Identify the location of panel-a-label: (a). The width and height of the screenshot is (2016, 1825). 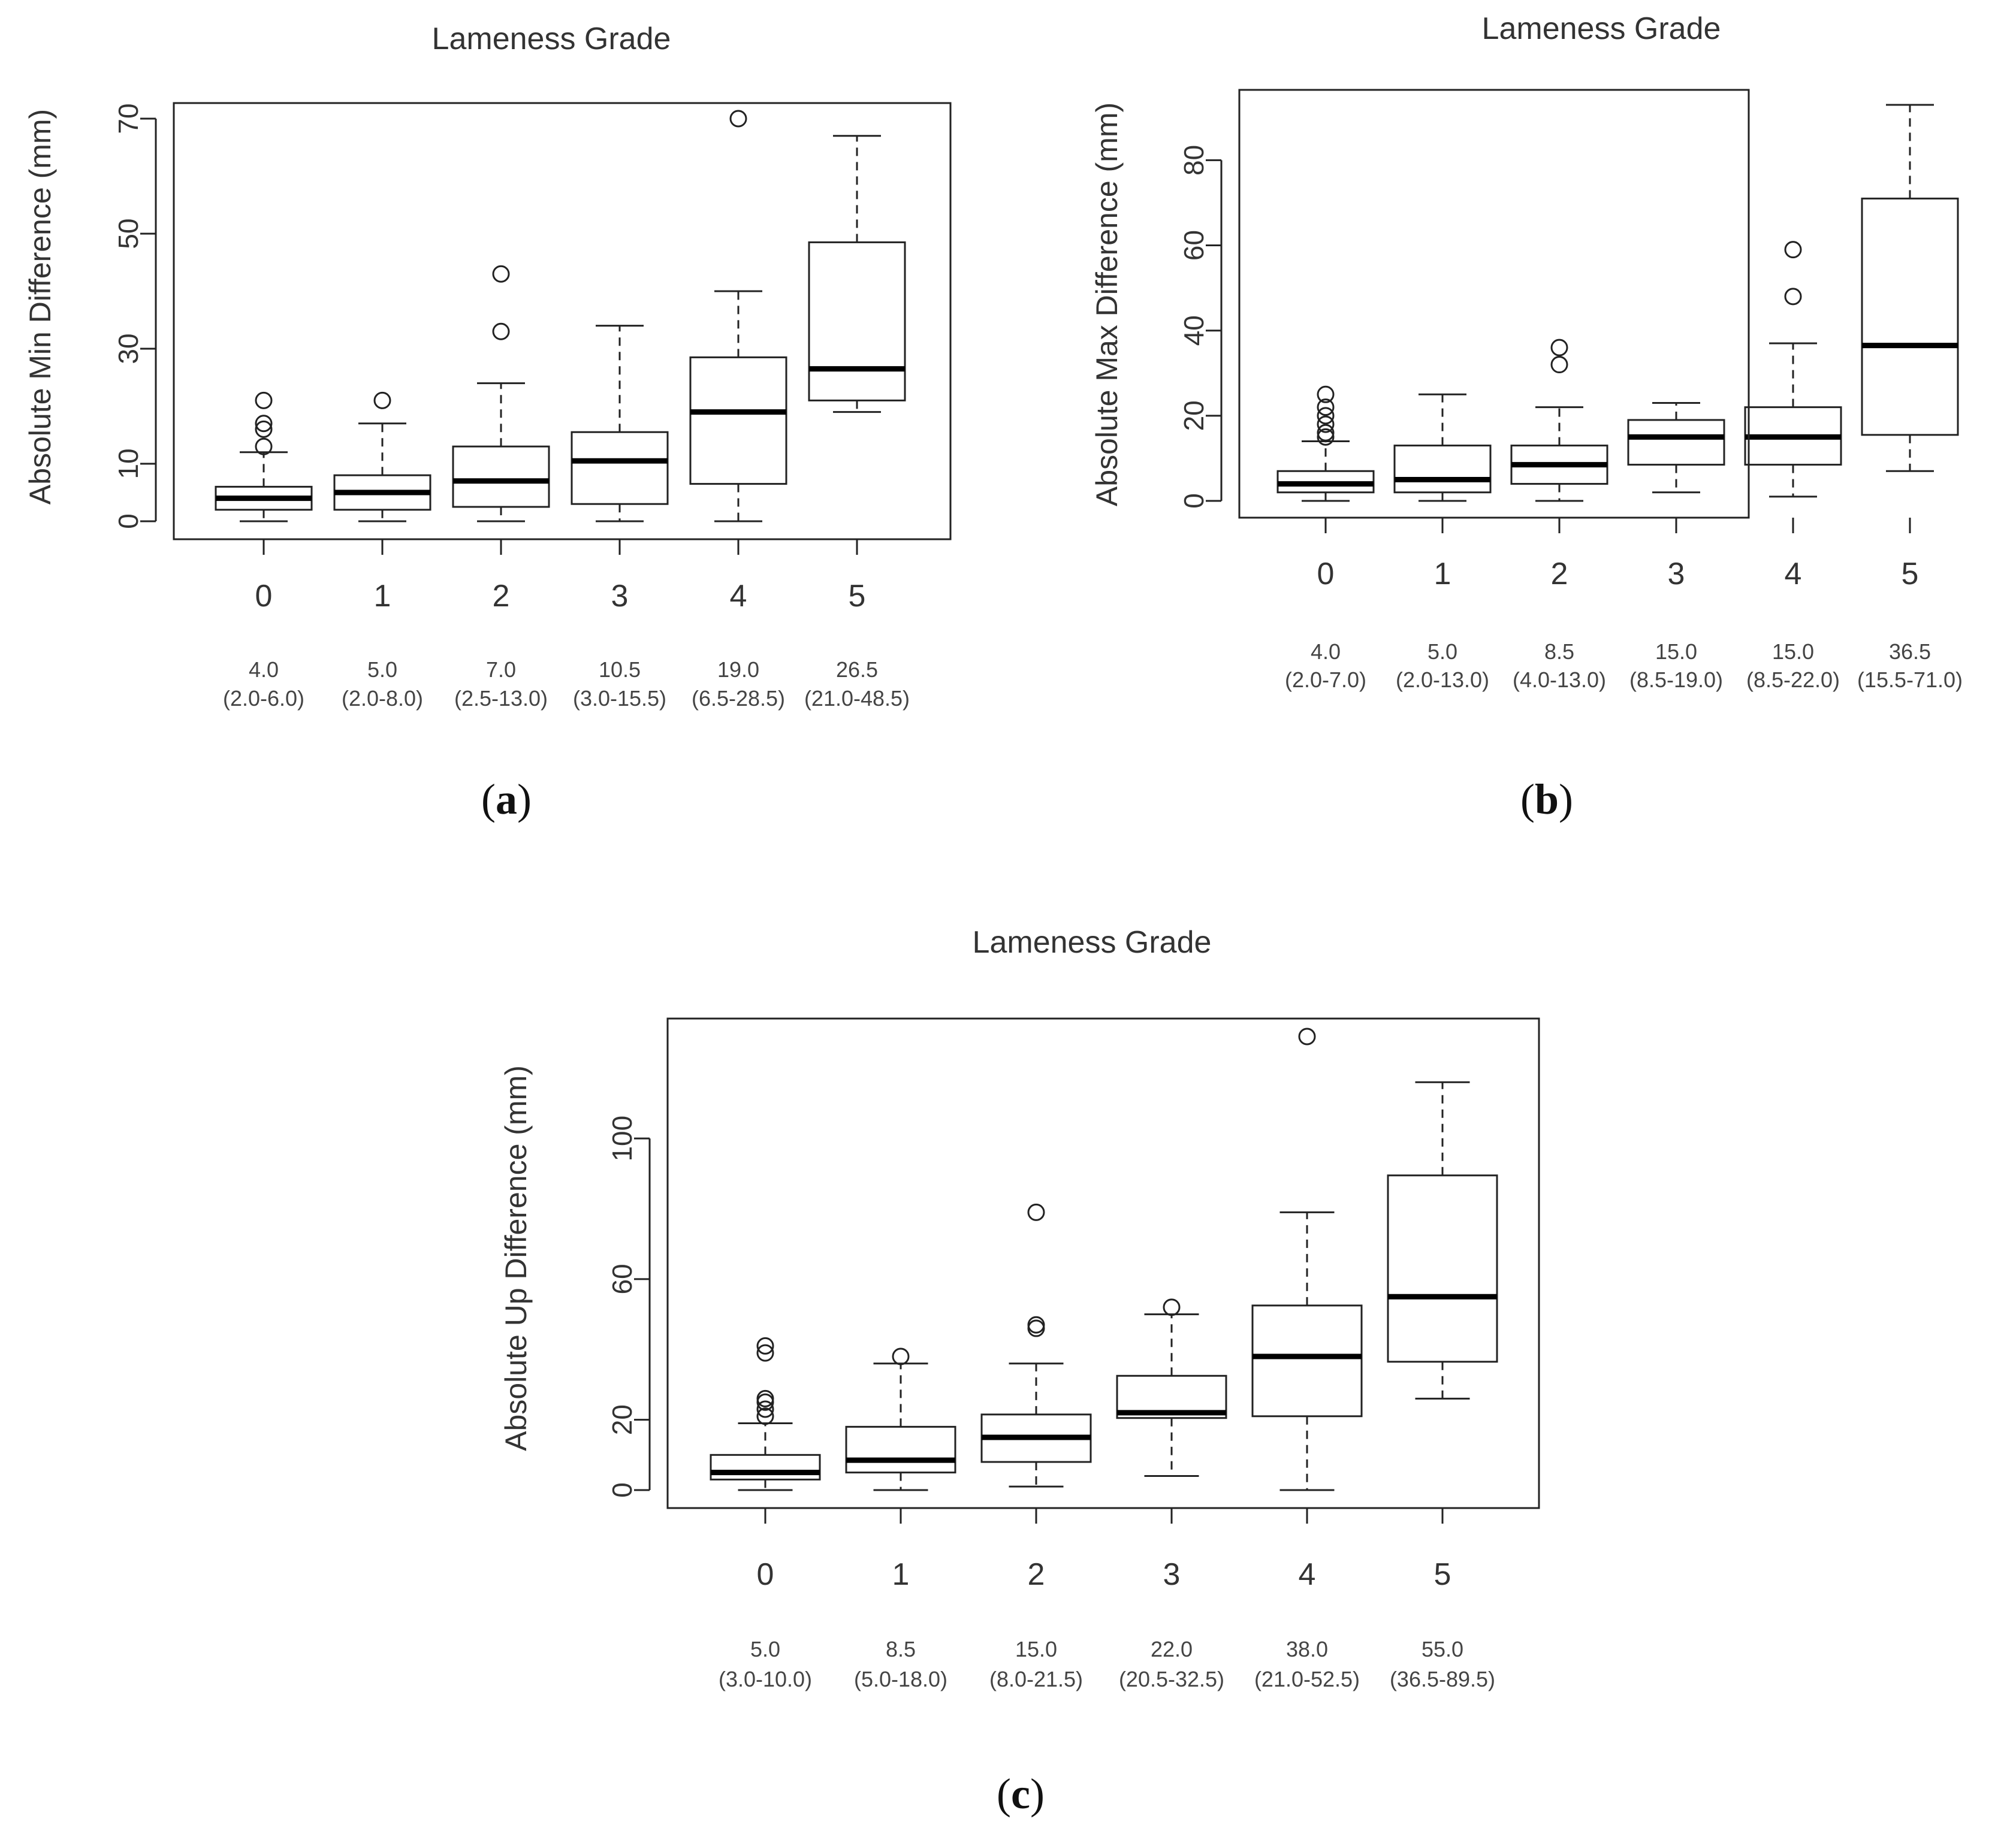
(506, 799).